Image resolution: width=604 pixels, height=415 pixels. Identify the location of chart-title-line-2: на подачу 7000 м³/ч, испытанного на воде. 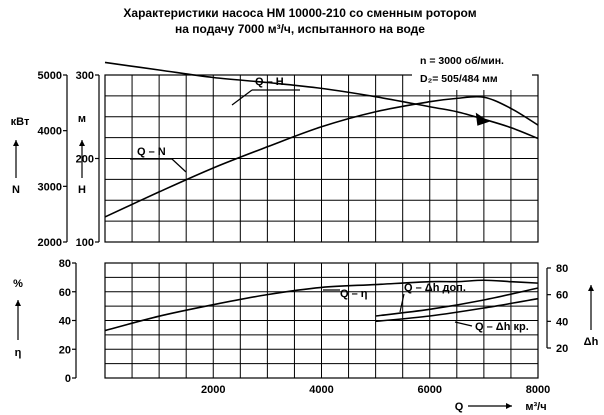
(300, 29).